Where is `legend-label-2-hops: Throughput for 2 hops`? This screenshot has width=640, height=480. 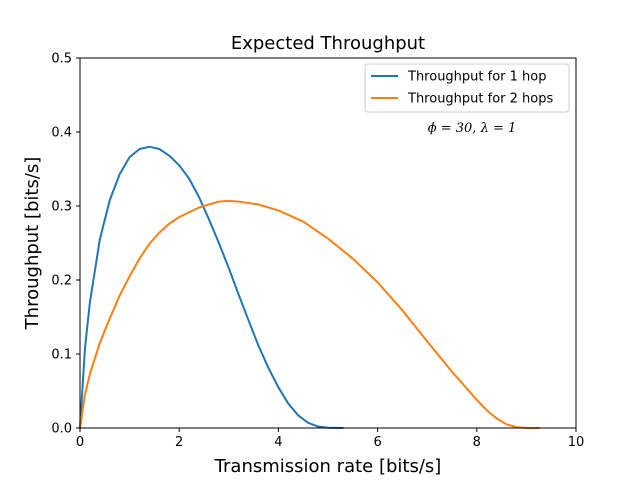 legend-label-2-hops: Throughput for 2 hops is located at coordinates (480, 99).